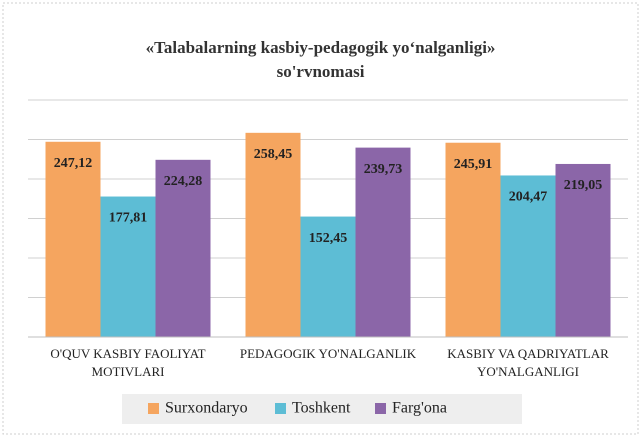 The height and width of the screenshot is (437, 641). What do you see at coordinates (128, 362) in the screenshot?
I see `x-tick-label: O'QUV KASBIY FAOLIYAT MOTIVLARI` at bounding box center [128, 362].